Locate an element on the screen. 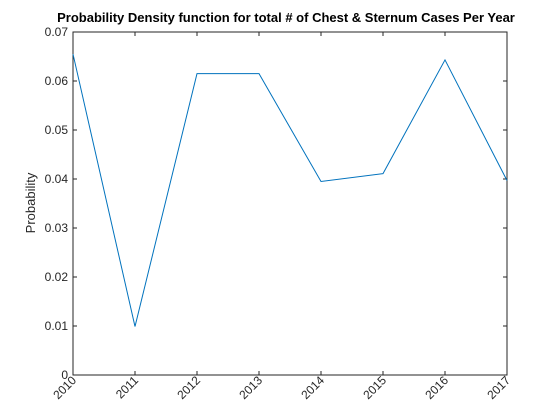 The width and height of the screenshot is (560, 420). y-tick-label: 0.02 is located at coordinates (57, 277).